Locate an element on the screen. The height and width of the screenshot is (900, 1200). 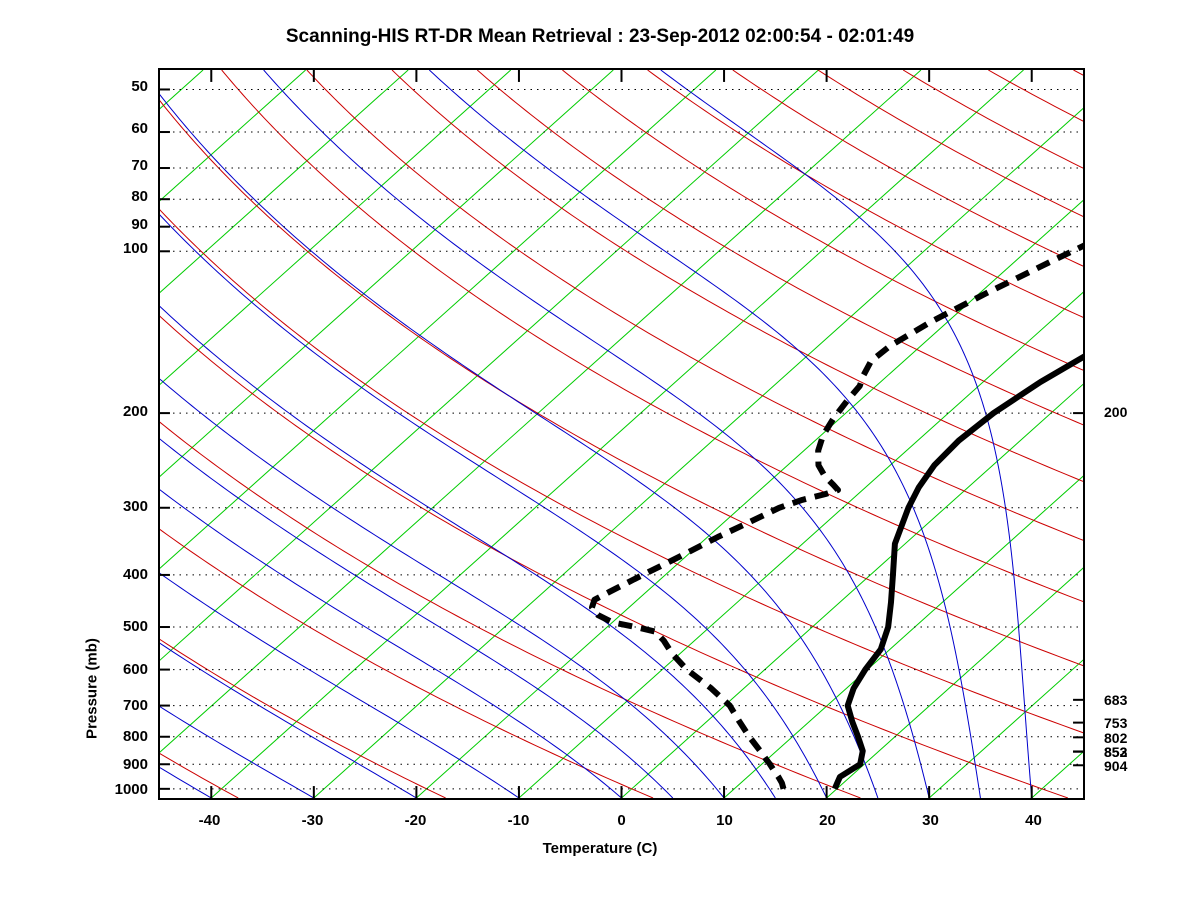
y-tick-50: 50 is located at coordinates (139, 86).